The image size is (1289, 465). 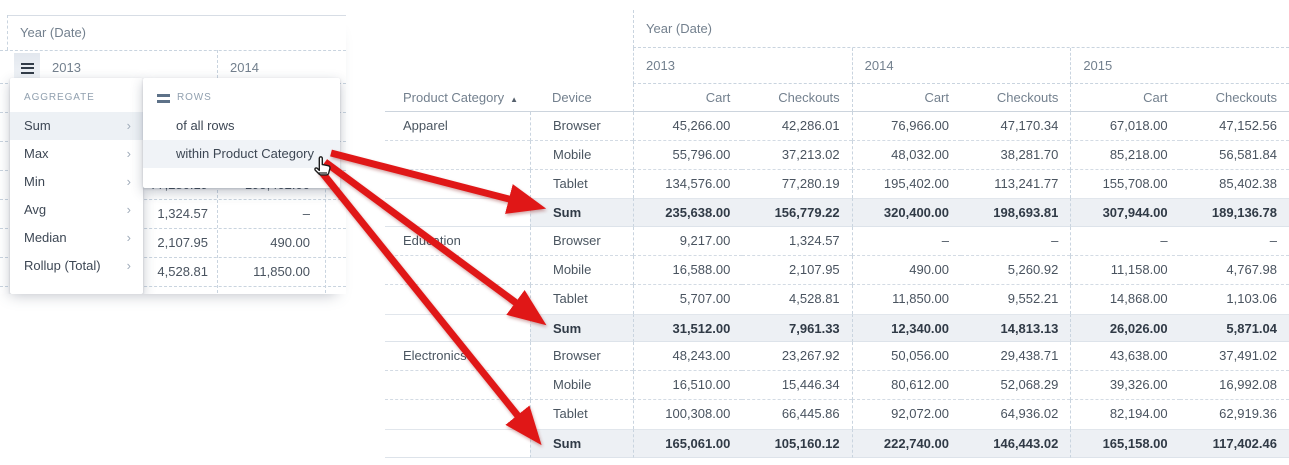 I want to click on rows-item-within-product-category: within Product Category, so click(x=241, y=154).